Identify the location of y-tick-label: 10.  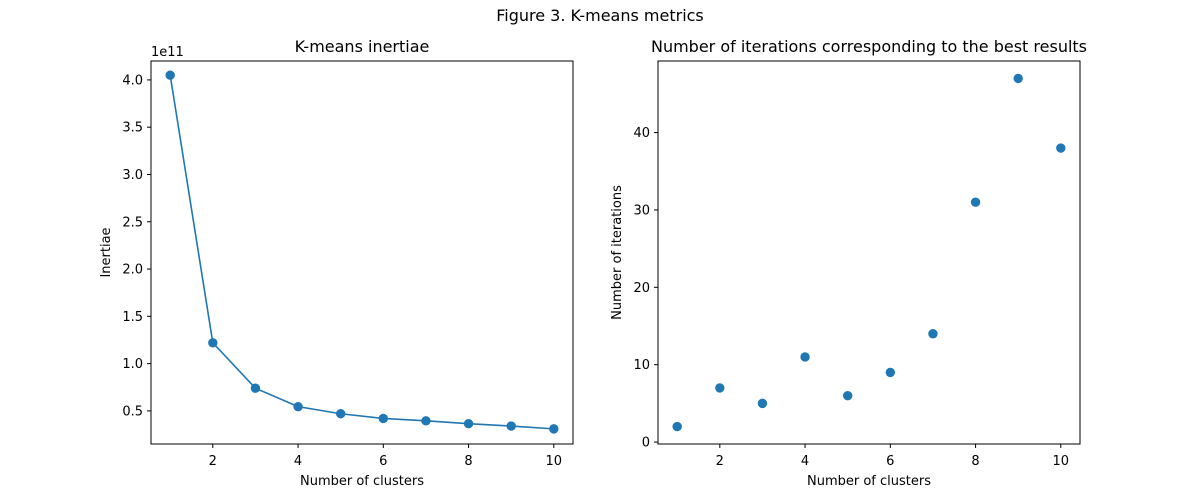
(641, 365).